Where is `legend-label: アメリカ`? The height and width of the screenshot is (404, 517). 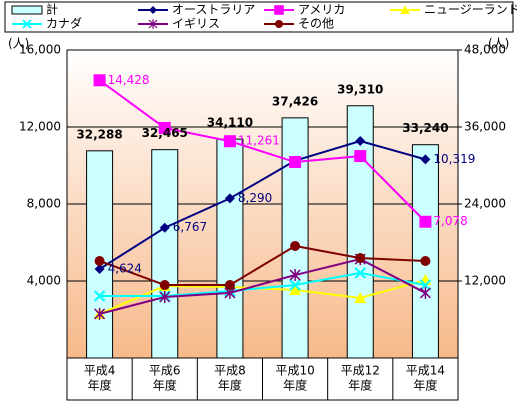
legend-label: アメリカ is located at coordinates (321, 10).